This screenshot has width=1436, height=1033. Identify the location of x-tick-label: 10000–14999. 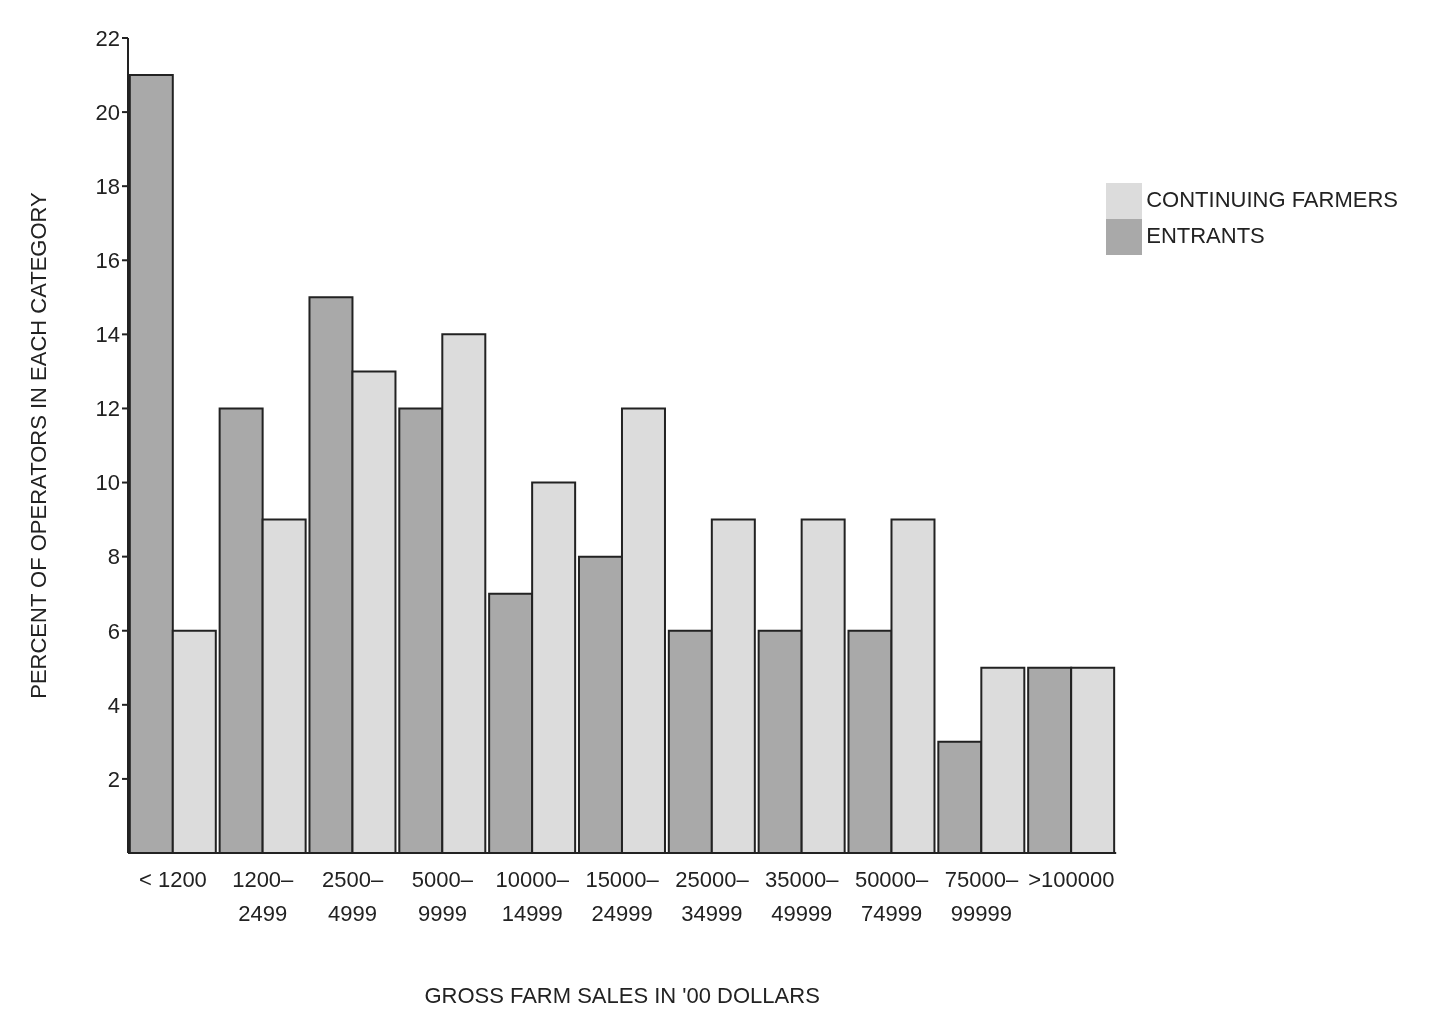
(532, 896).